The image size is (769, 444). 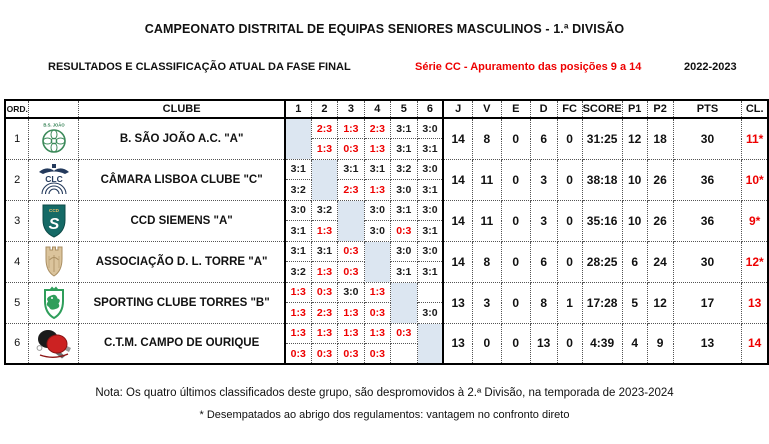 I want to click on club-name: CÂMARA LISBOA CLUBE "C", so click(x=182, y=179).